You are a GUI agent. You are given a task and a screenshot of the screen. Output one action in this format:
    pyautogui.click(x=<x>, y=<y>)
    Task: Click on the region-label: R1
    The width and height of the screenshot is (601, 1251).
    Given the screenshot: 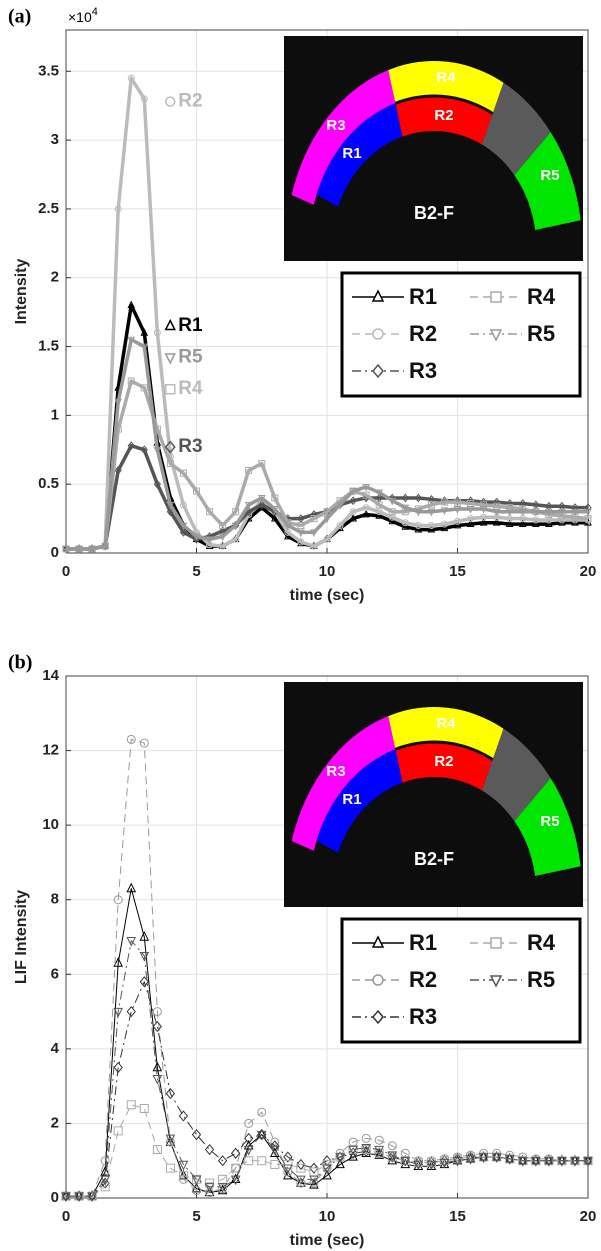 What is the action you would take?
    pyautogui.click(x=351, y=153)
    